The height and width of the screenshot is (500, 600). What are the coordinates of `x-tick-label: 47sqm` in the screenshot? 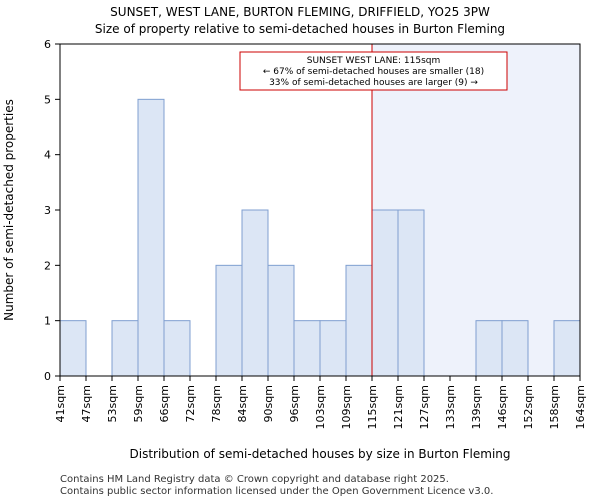 It's located at (86, 403).